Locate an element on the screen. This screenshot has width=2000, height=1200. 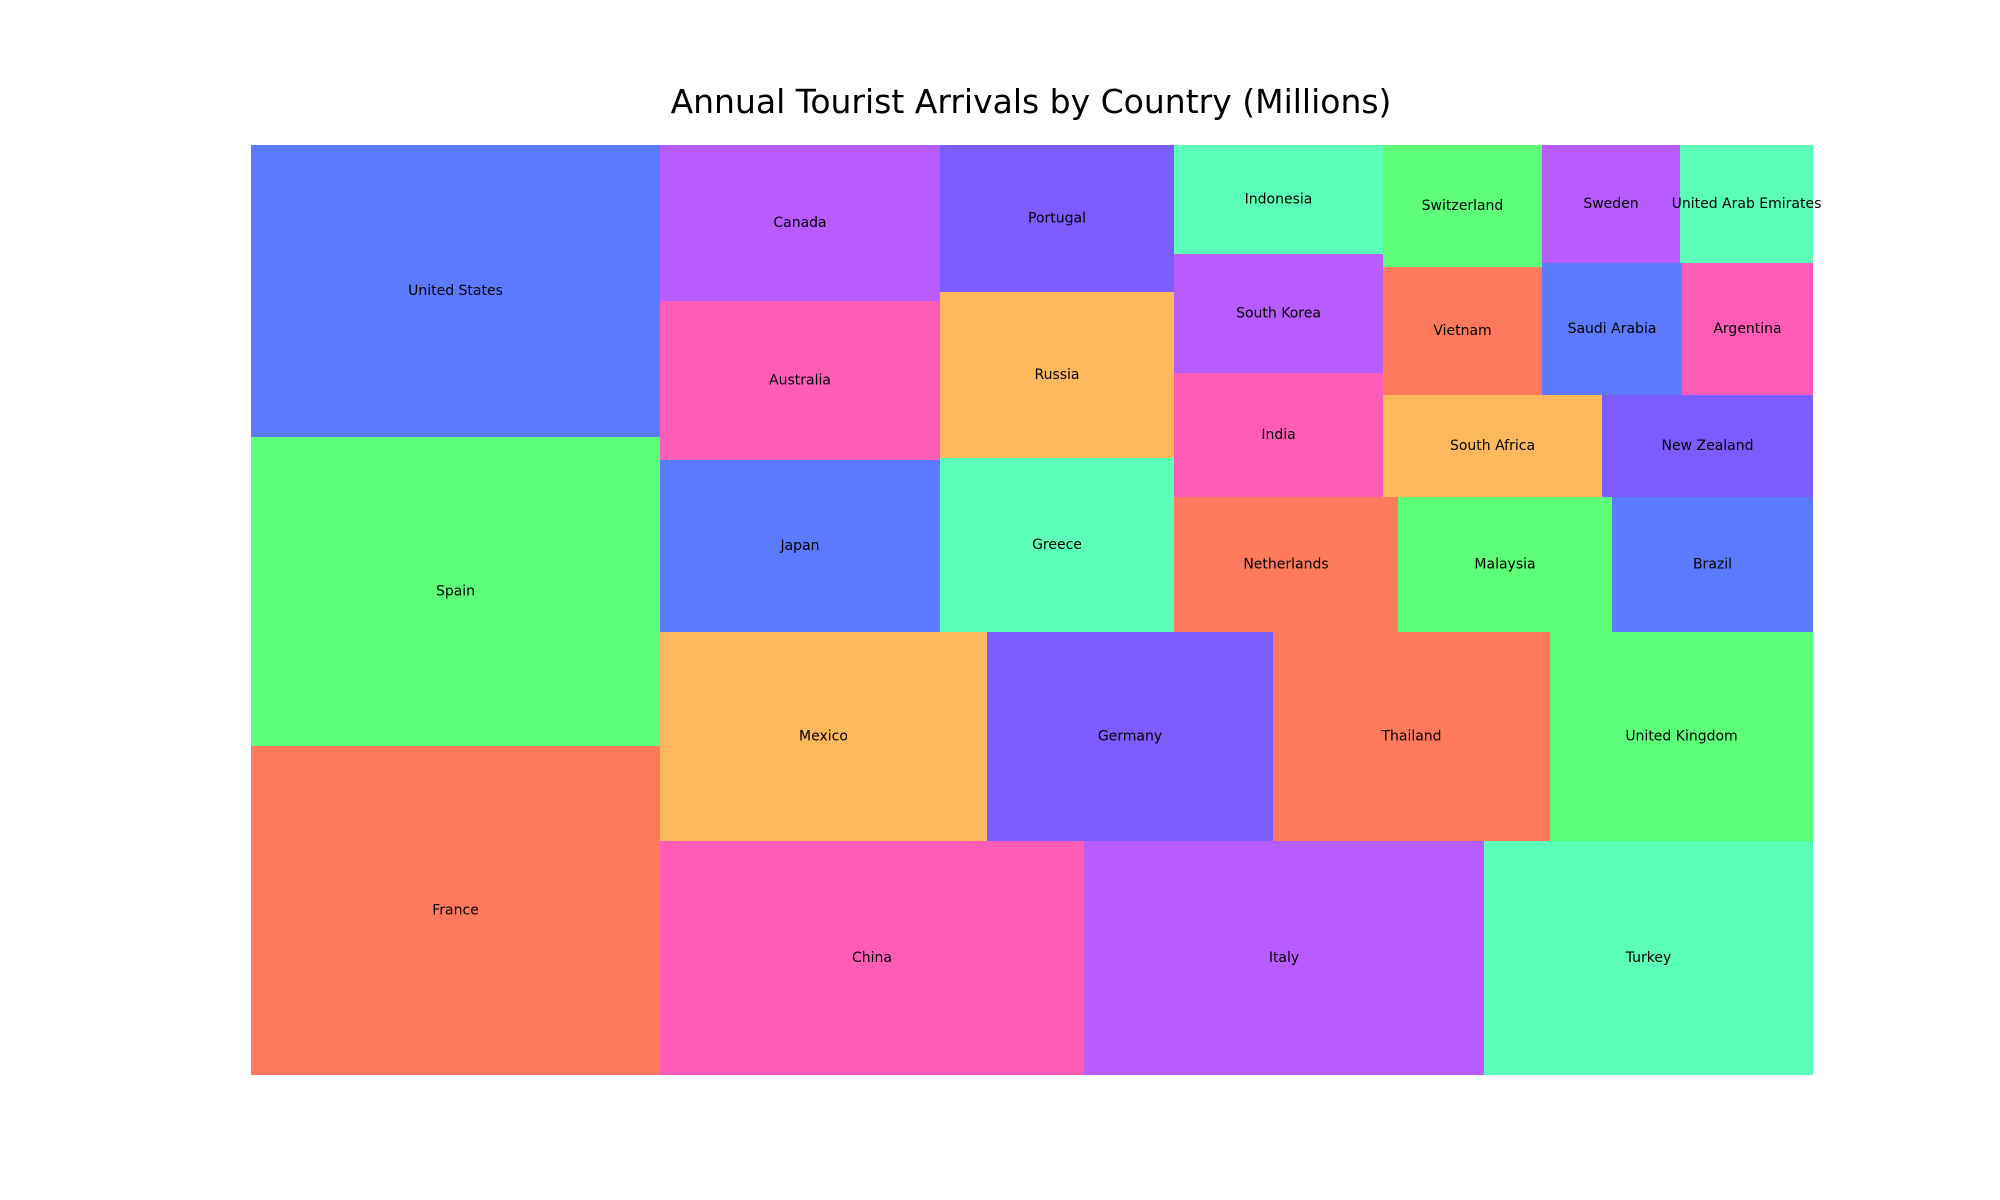
tile-portugal is located at coordinates (1057, 218).